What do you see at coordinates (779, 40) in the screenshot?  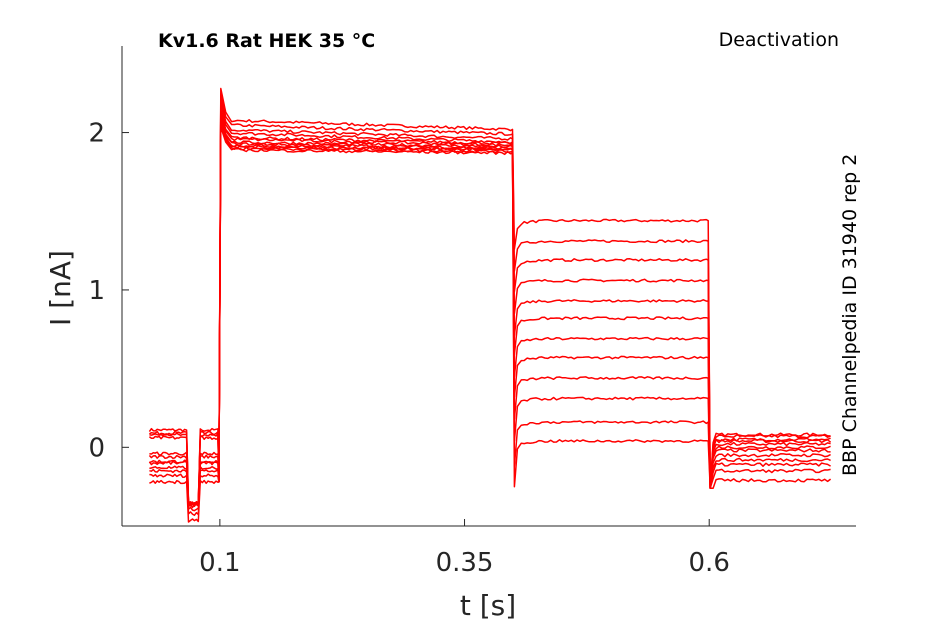 I see `protocol-label: Deactivation` at bounding box center [779, 40].